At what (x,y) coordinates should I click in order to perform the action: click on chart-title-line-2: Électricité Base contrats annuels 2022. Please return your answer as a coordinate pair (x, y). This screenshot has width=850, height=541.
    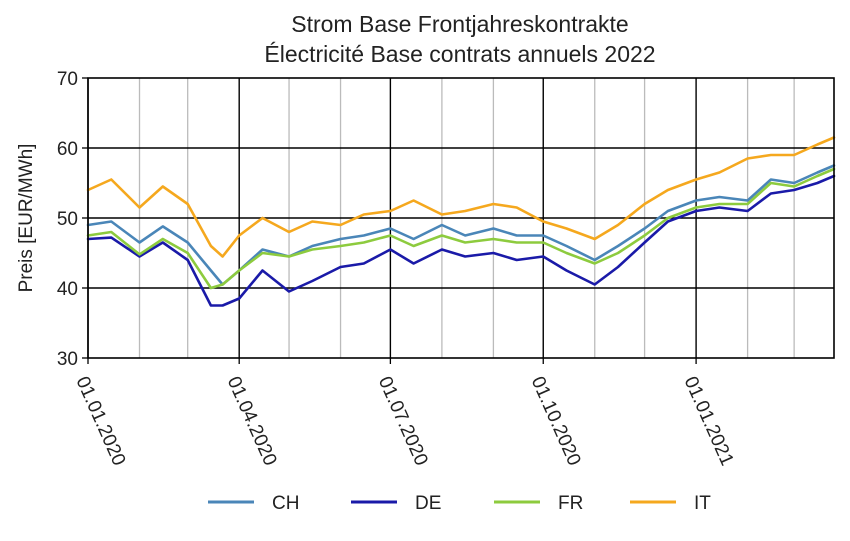
    Looking at the image, I should click on (459, 54).